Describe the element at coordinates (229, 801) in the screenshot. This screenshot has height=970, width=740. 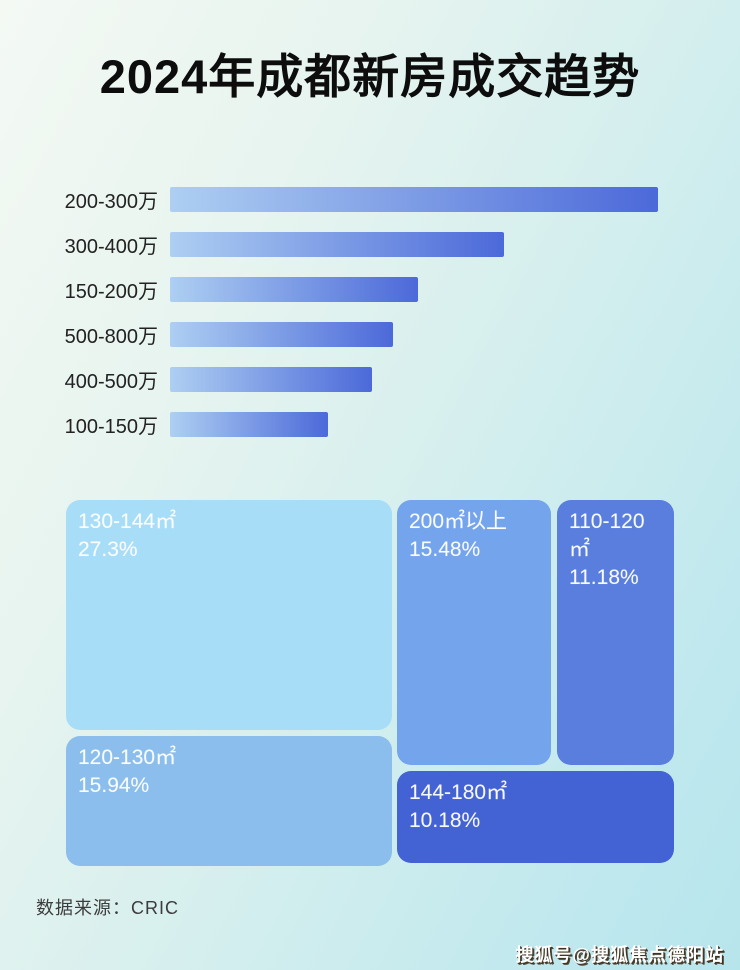
I see `treemap-tile-120-130: 120-130㎡ 15.94%` at that location.